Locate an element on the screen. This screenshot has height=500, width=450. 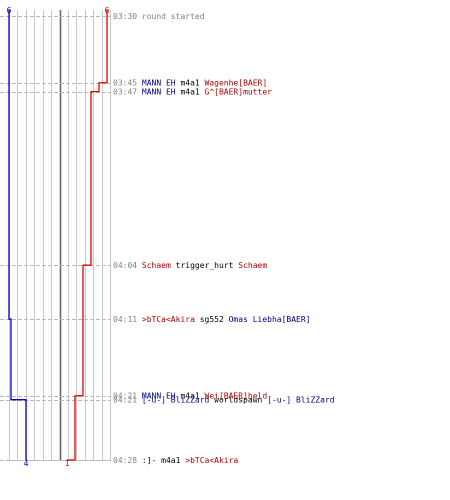
event-player: round started is located at coordinates (173, 16).